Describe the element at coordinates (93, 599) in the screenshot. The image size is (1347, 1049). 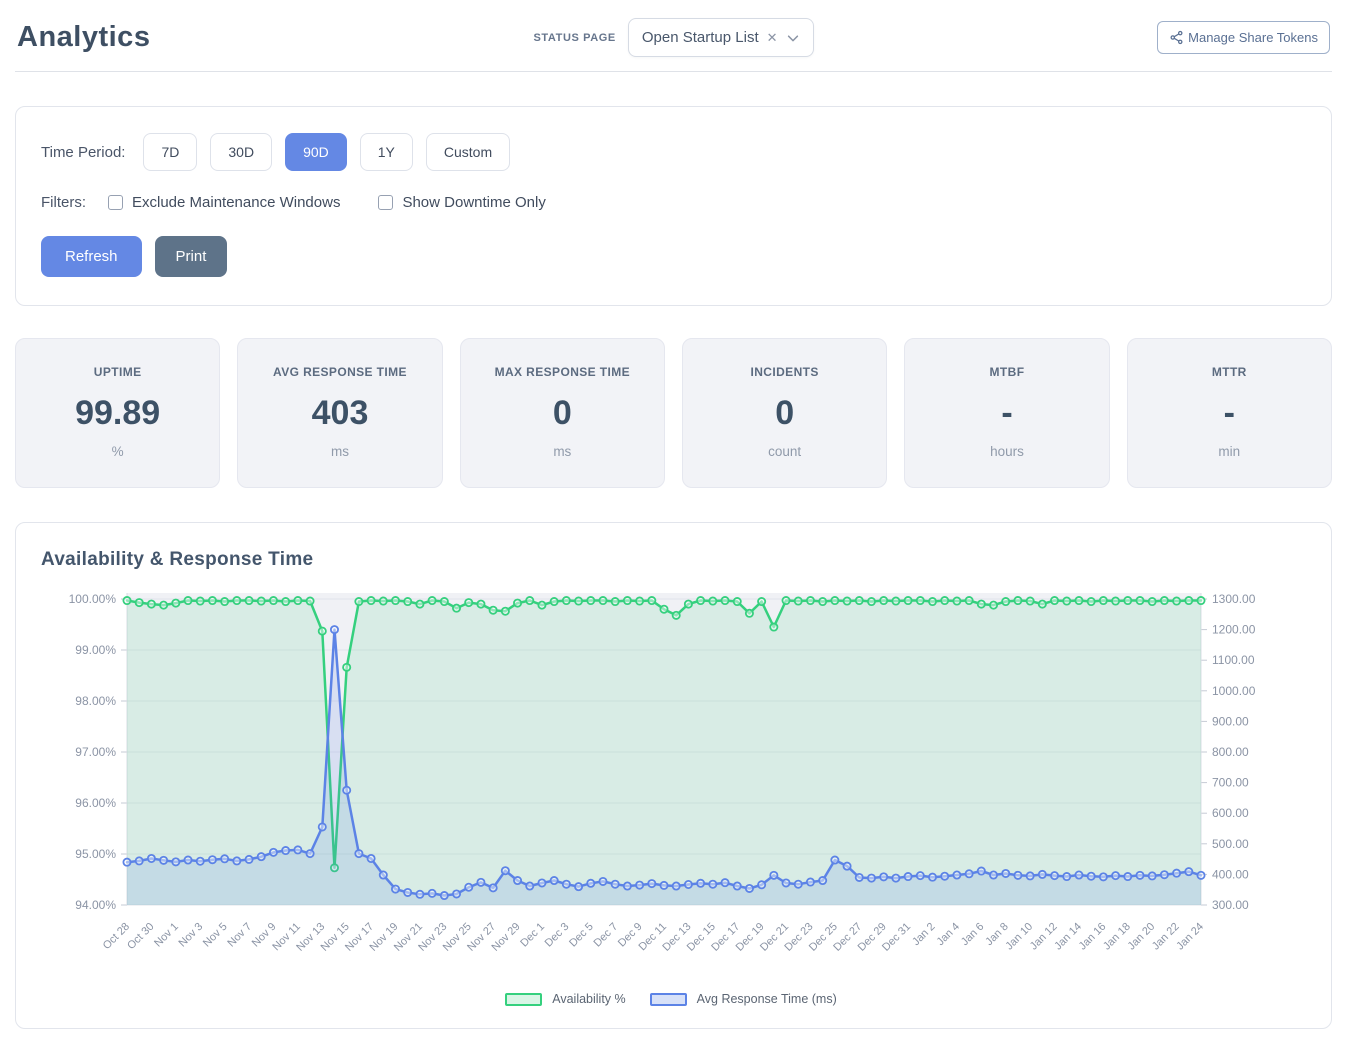
I see `svg-text: 100.00%` at that location.